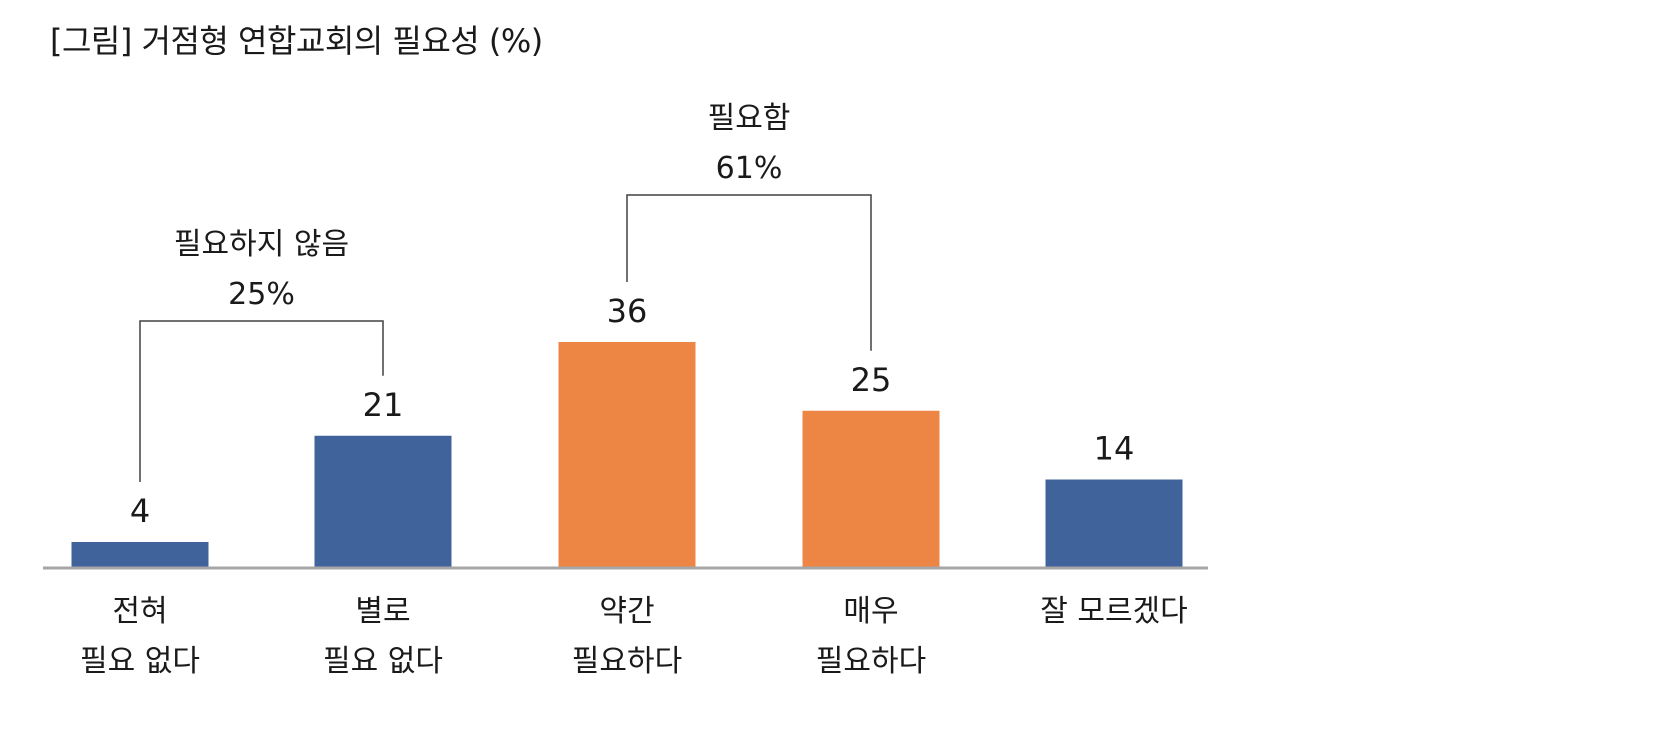 This screenshot has width=1664, height=754. What do you see at coordinates (140, 511) in the screenshot?
I see `bar-value-label: 4` at bounding box center [140, 511].